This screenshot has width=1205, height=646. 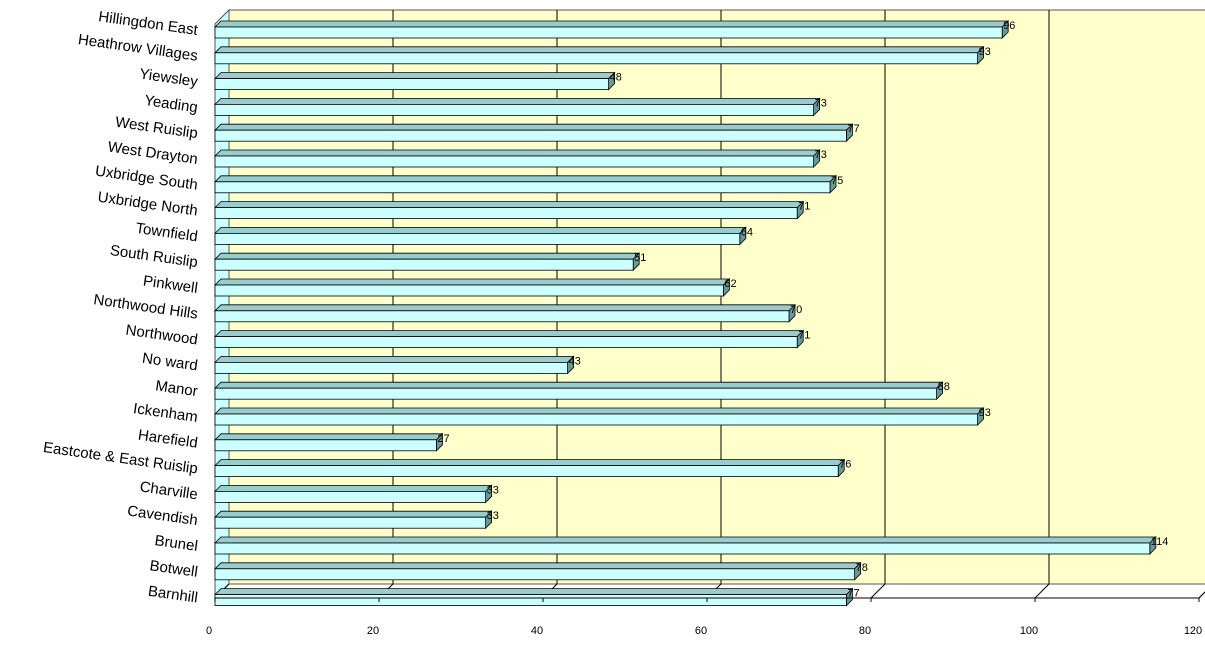 What do you see at coordinates (616, 78) in the screenshot?
I see `data-label: 48` at bounding box center [616, 78].